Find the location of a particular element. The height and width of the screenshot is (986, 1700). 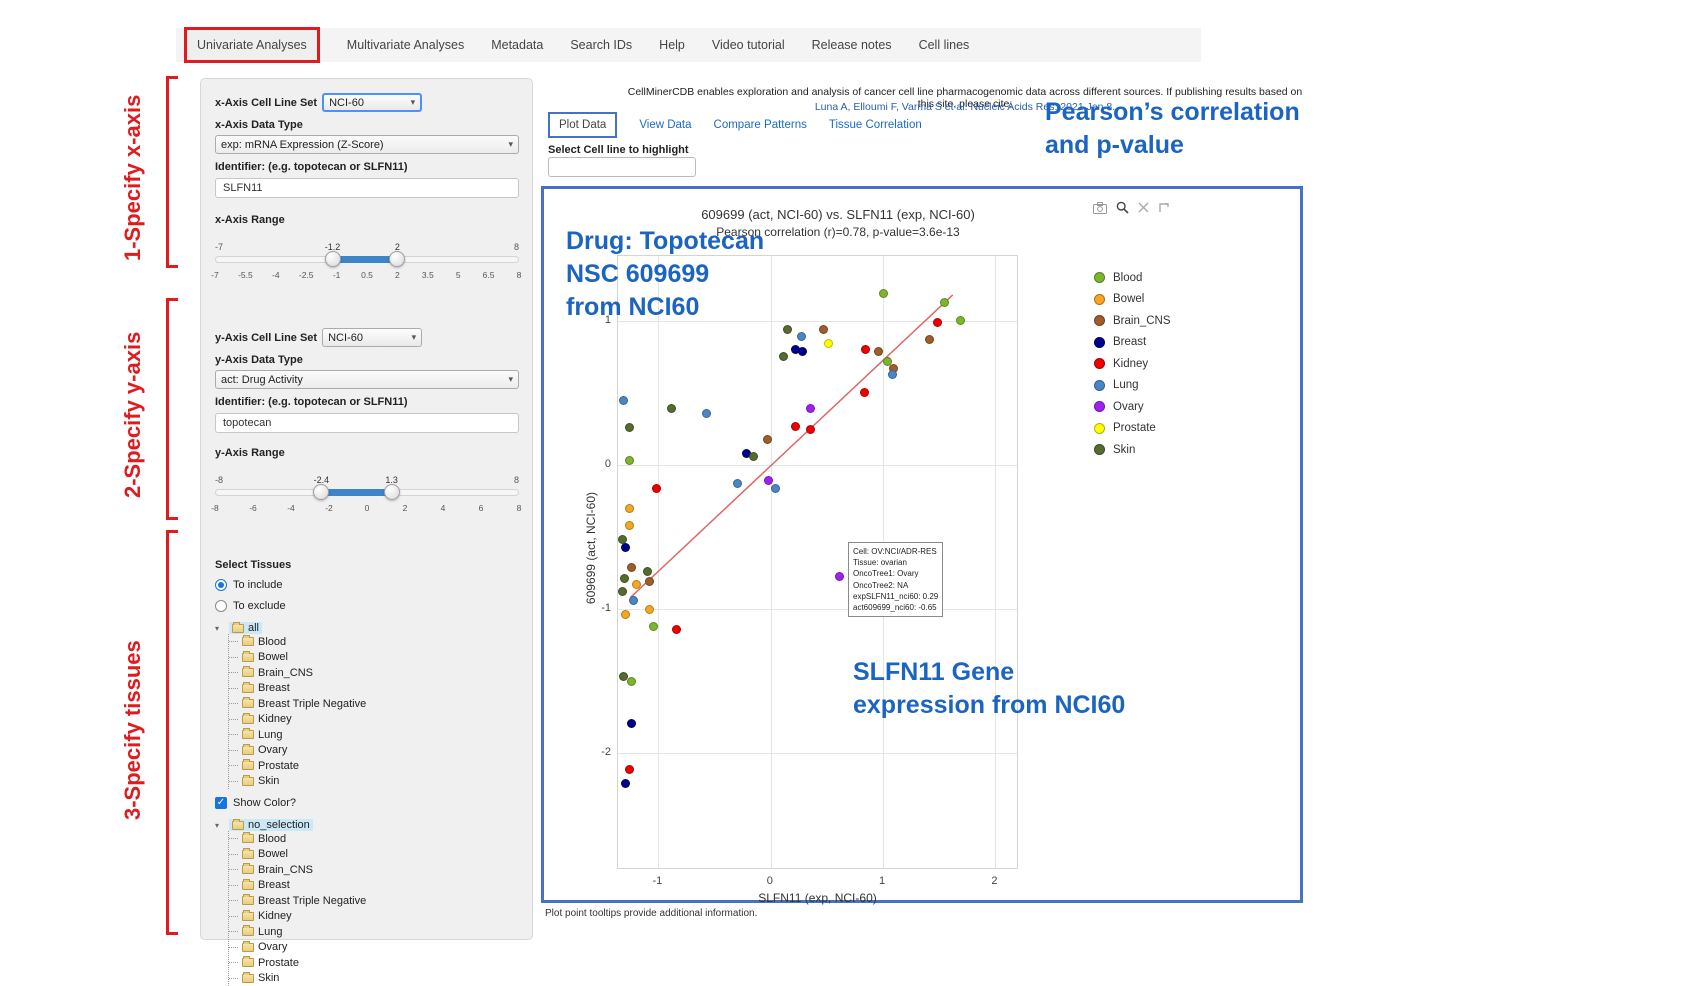

y-tick-label: 0 is located at coordinates (599, 464).